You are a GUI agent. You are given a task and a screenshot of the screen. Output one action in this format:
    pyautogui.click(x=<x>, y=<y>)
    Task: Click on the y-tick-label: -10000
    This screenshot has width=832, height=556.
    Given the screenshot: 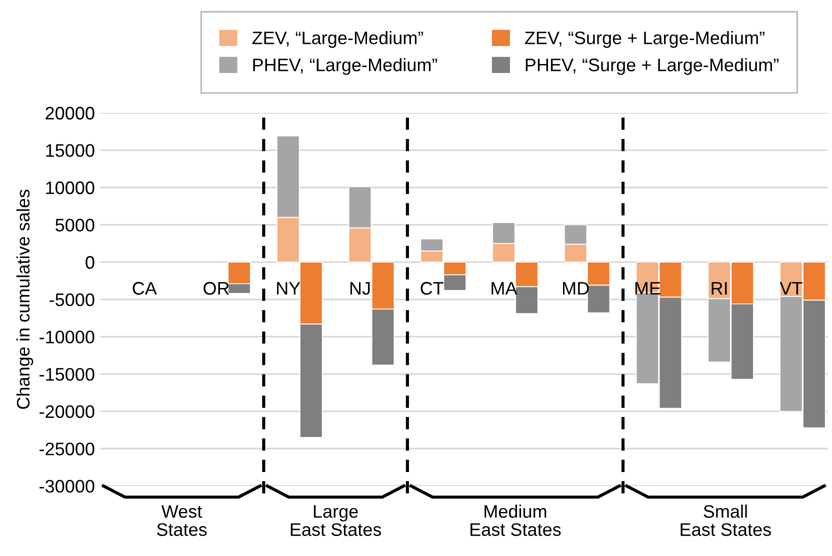 What is the action you would take?
    pyautogui.click(x=67, y=337)
    